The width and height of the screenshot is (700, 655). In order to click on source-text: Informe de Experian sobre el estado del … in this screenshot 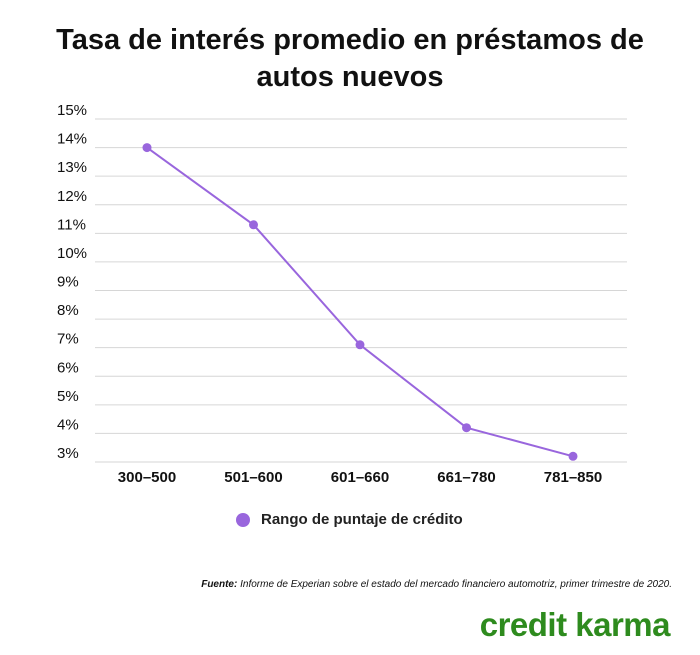, I will do `click(454, 584)`.